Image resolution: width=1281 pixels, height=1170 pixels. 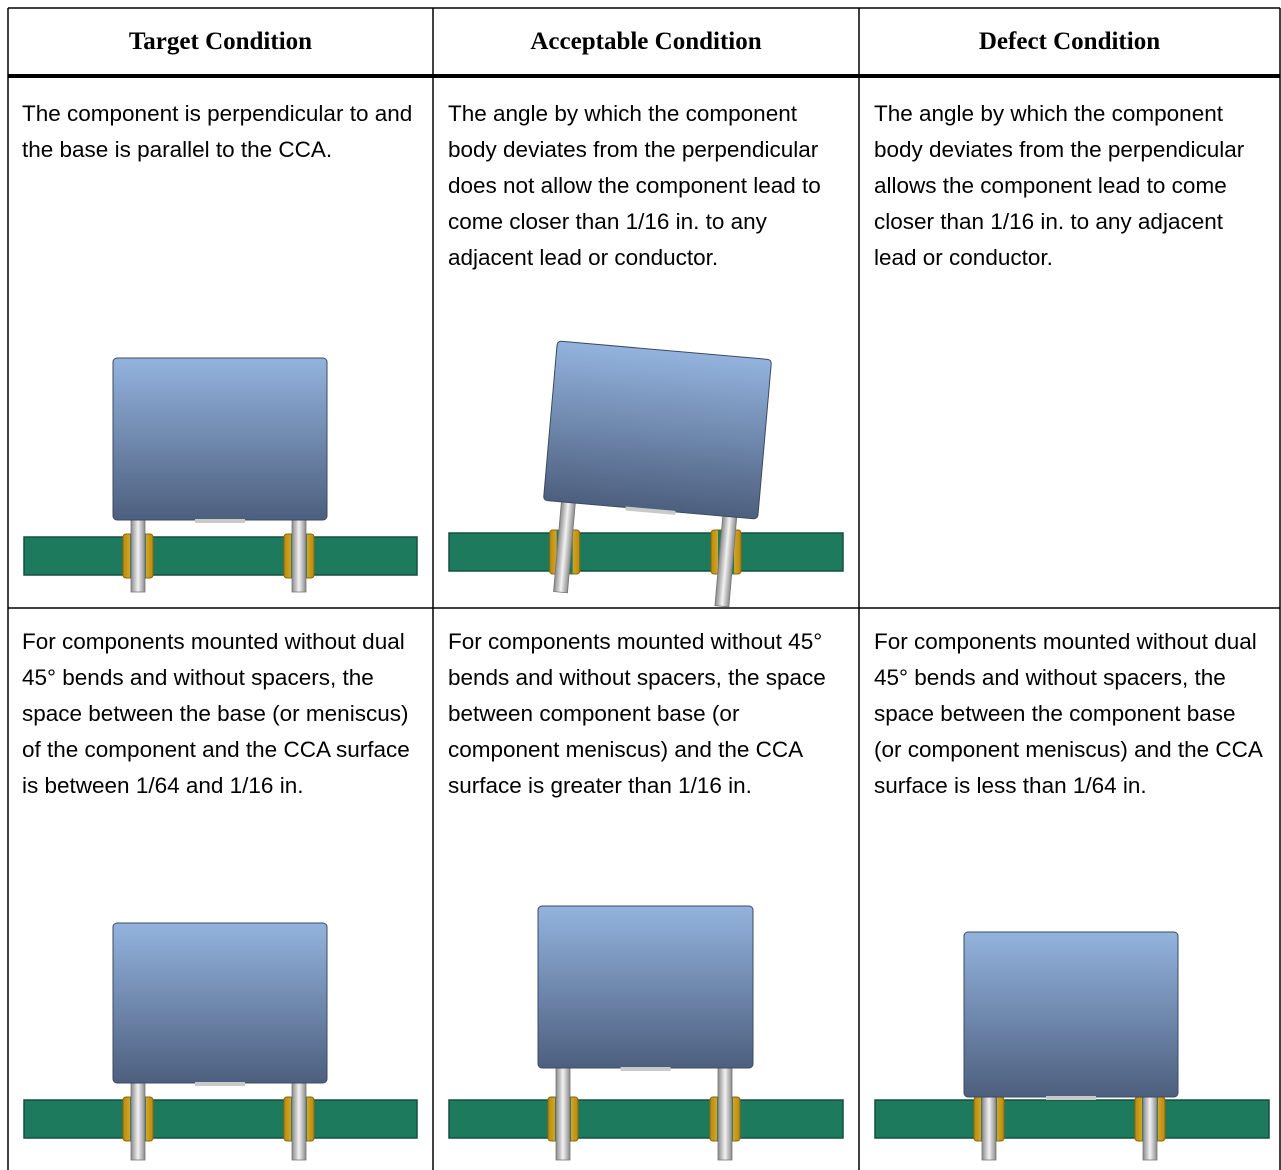 I want to click on header-cell: Target Condition, so click(x=220, y=41).